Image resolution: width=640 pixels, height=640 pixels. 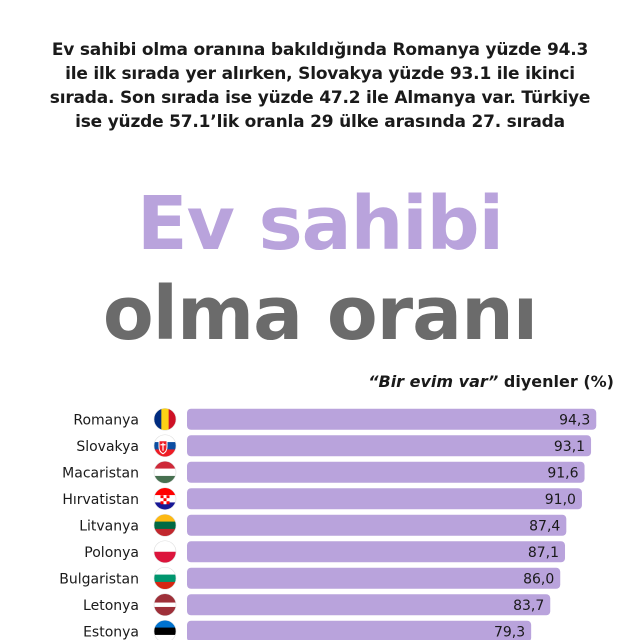 What do you see at coordinates (560, 500) in the screenshot?
I see `value-label: 91,0` at bounding box center [560, 500].